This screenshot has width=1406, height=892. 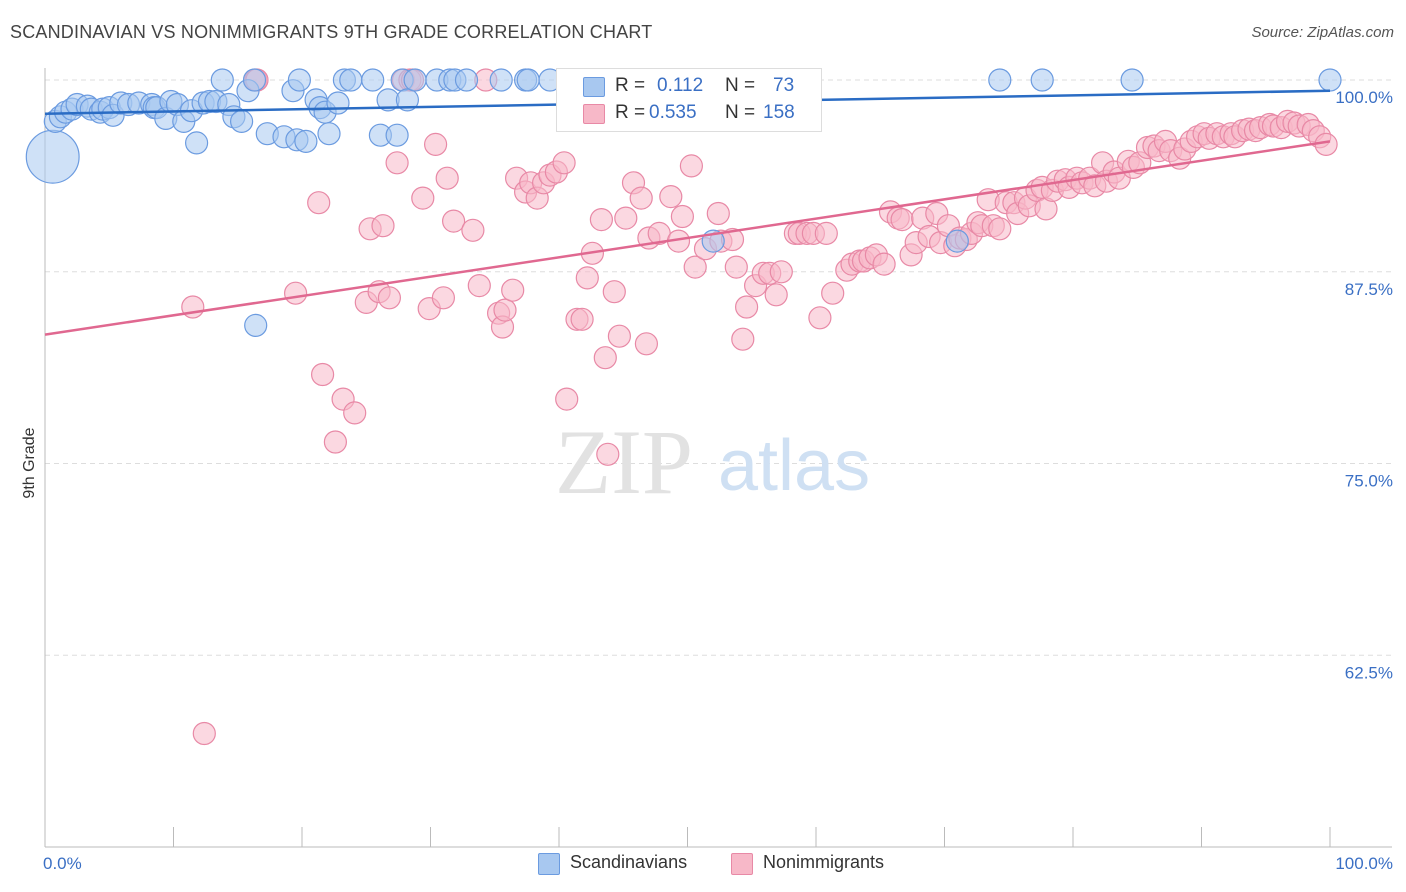 What do you see at coordinates (62, 863) in the screenshot?
I see `x-tick-label: 0.0%` at bounding box center [62, 863].